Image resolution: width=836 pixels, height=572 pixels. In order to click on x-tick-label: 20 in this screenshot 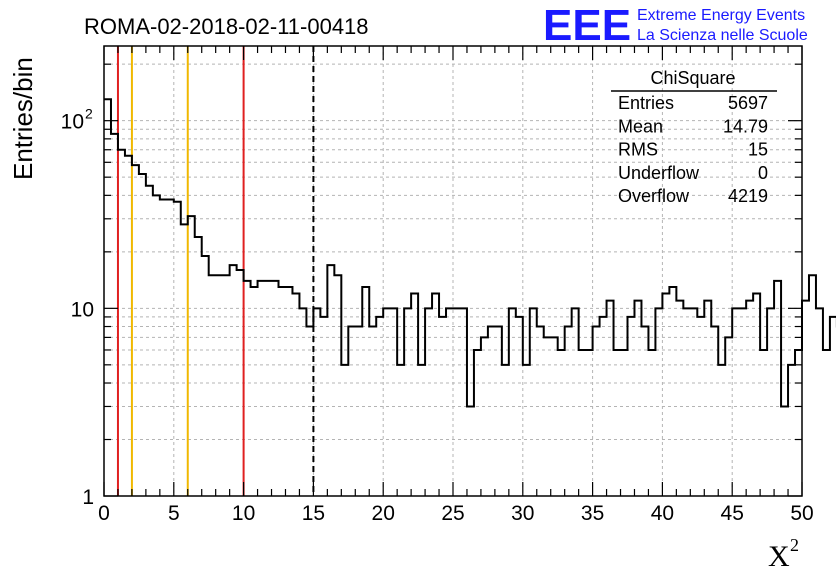, I will do `click(383, 513)`.